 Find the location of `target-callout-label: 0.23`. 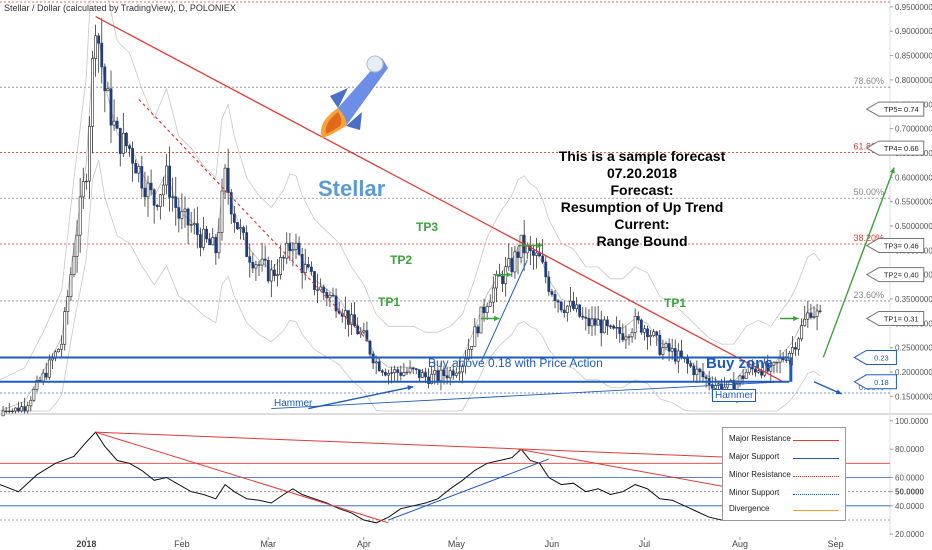

target-callout-label: 0.23 is located at coordinates (881, 357).